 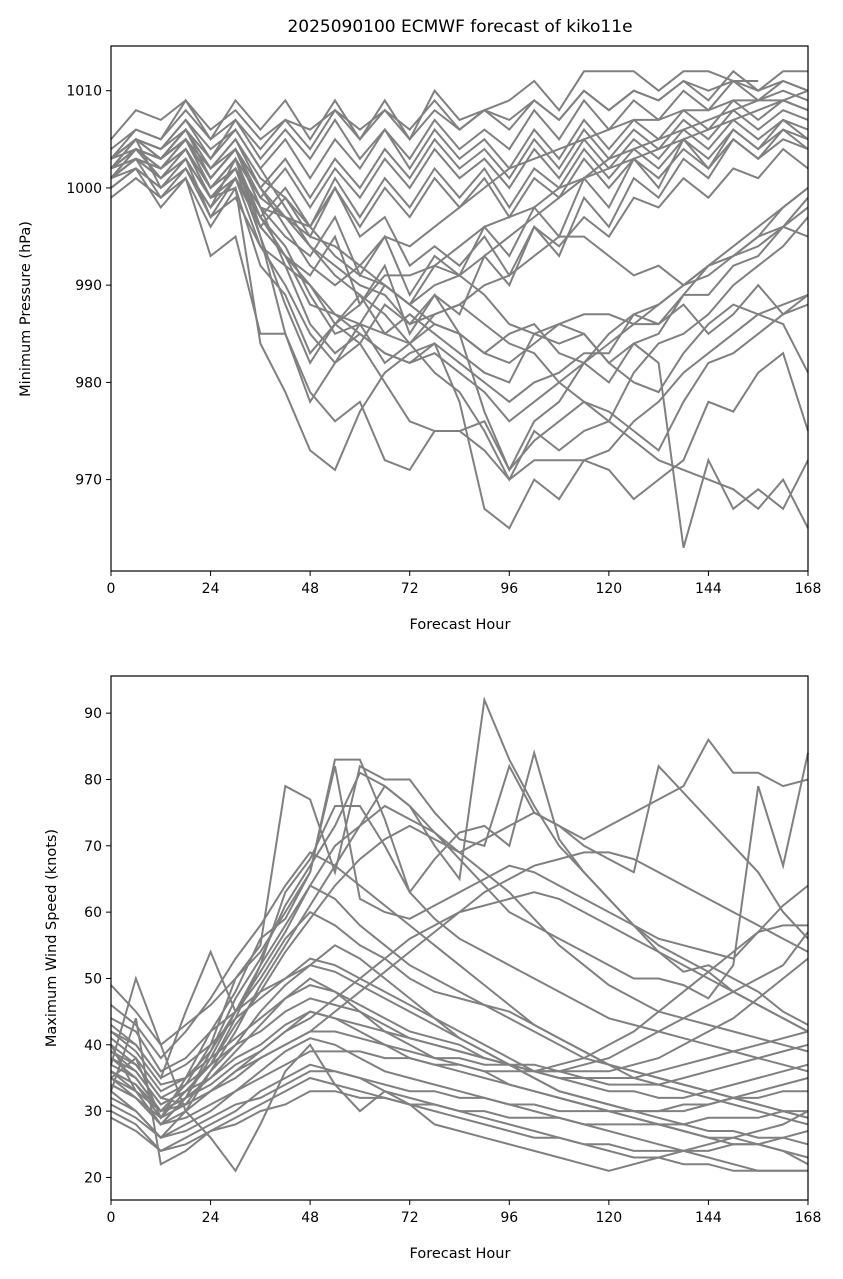 What do you see at coordinates (608, 1218) in the screenshot?
I see `wind-x-tick-label: 120` at bounding box center [608, 1218].